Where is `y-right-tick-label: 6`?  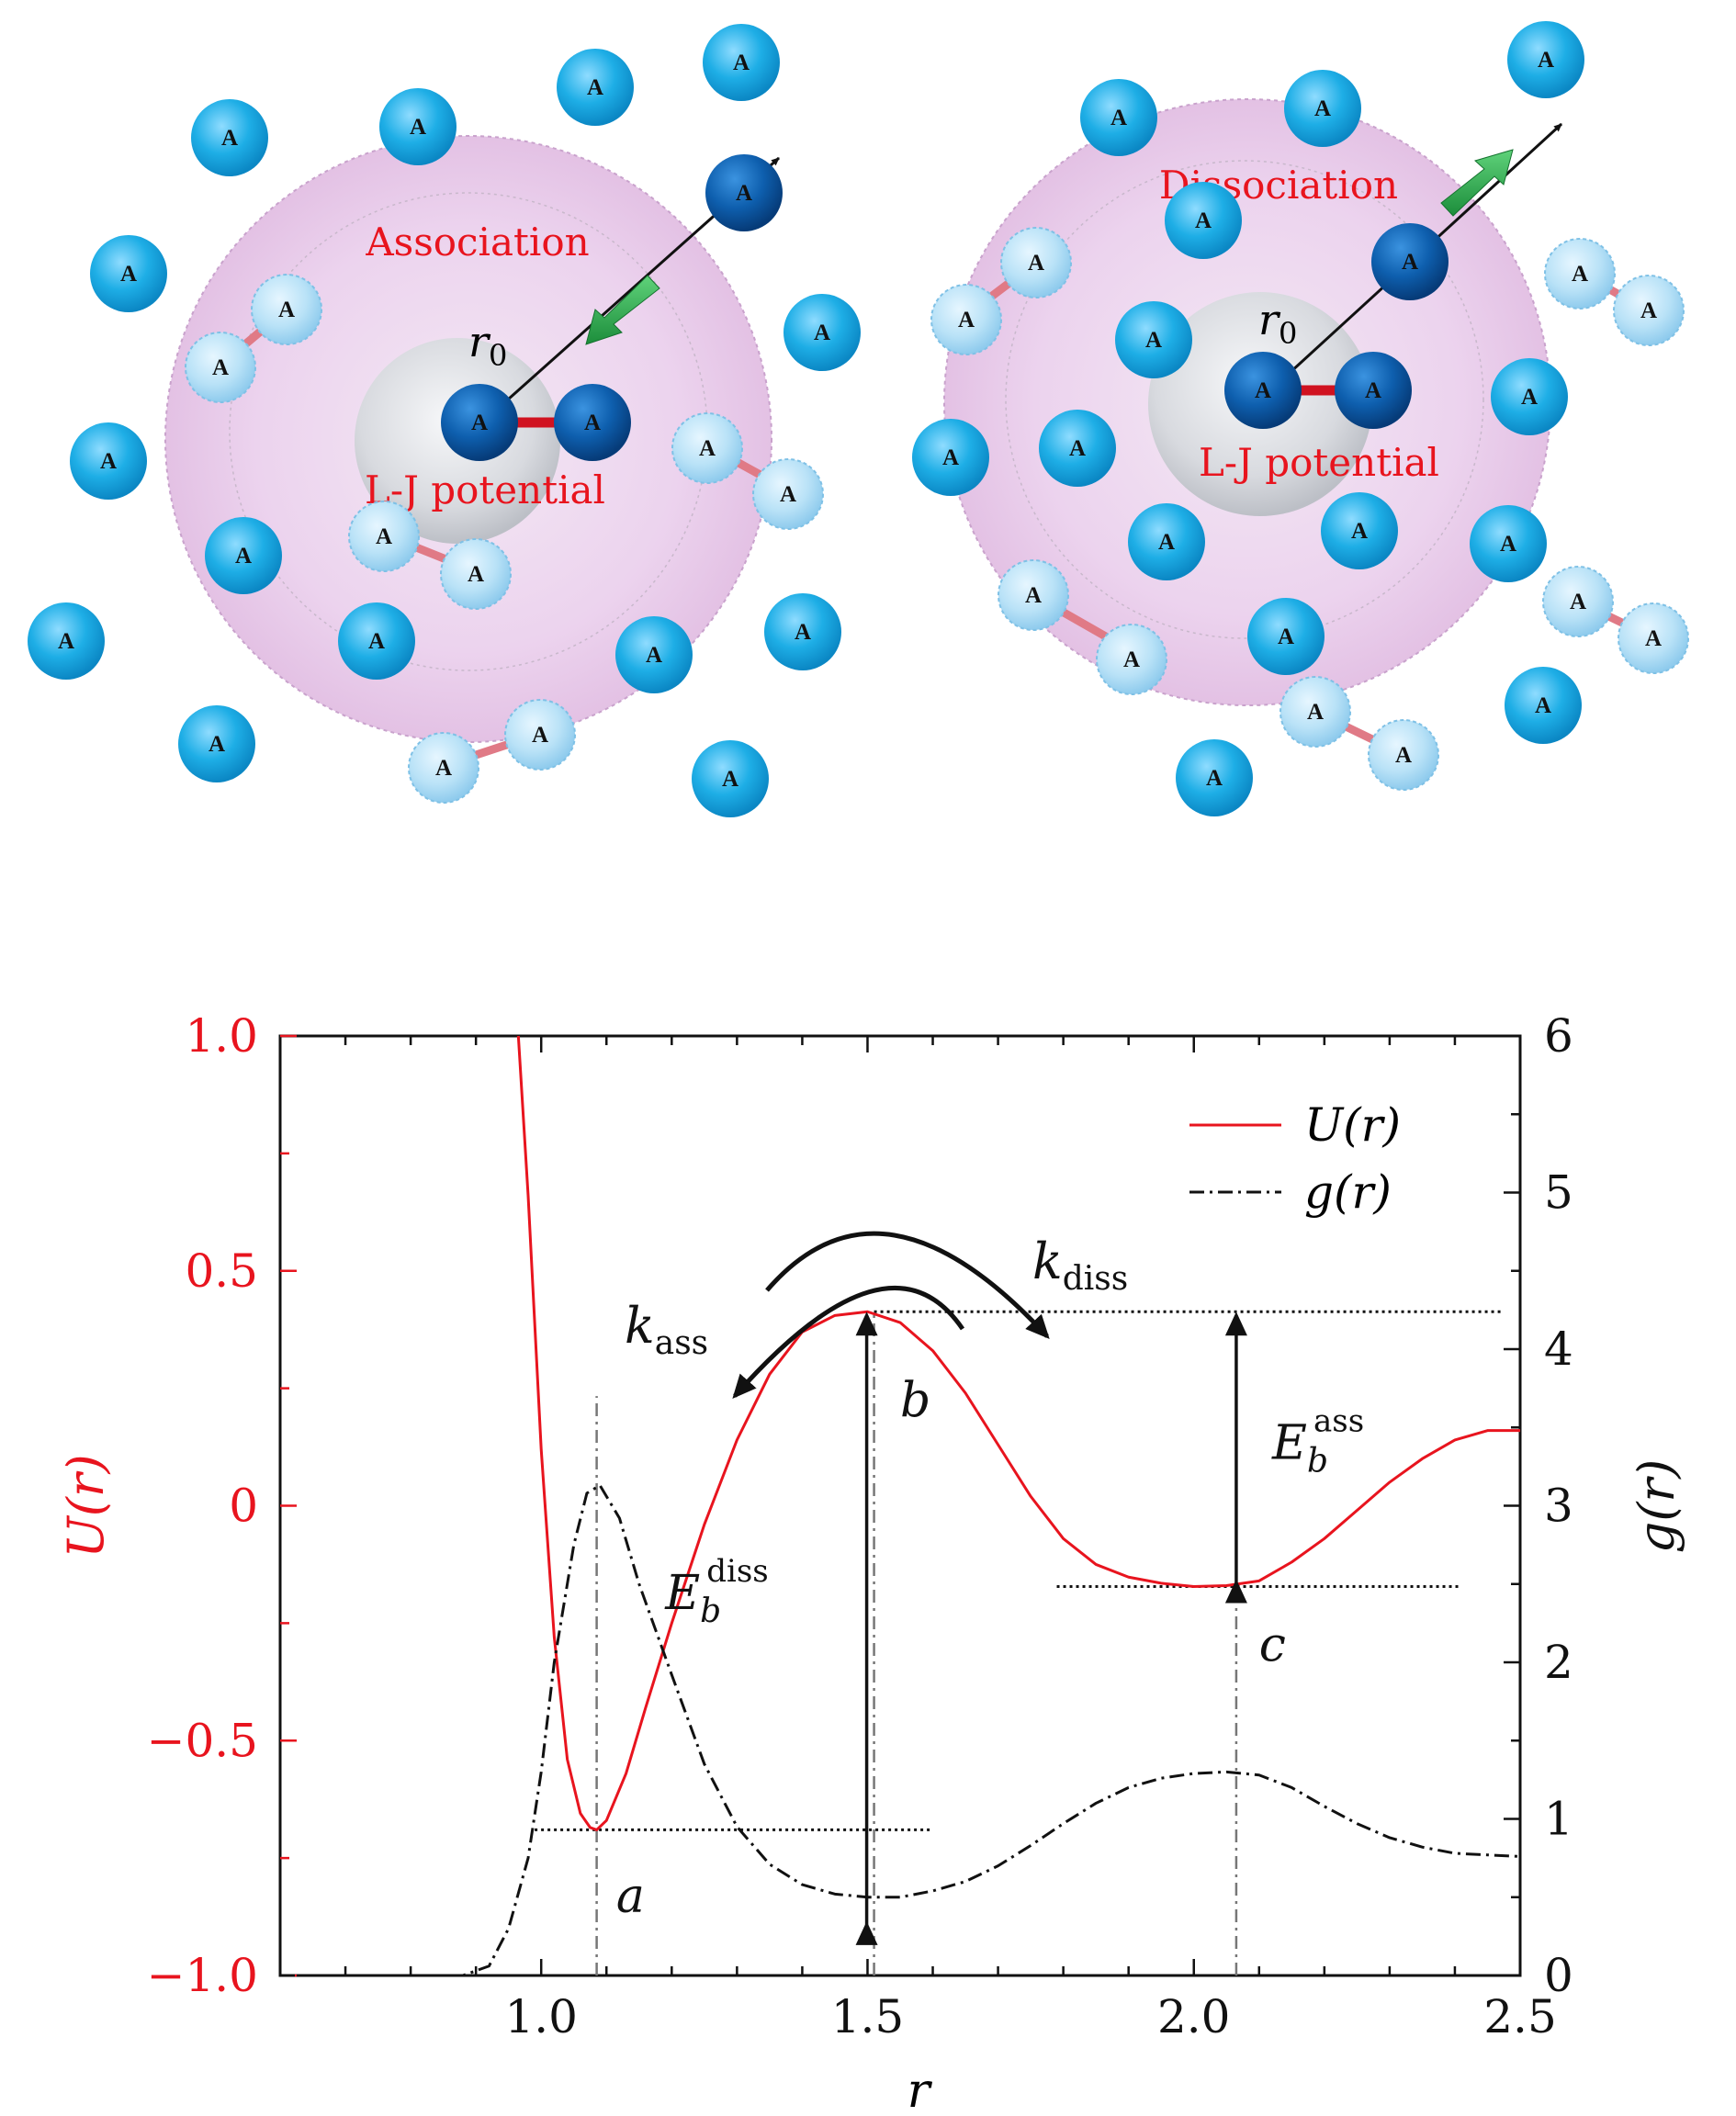 y-right-tick-label: 6 is located at coordinates (1558, 1036).